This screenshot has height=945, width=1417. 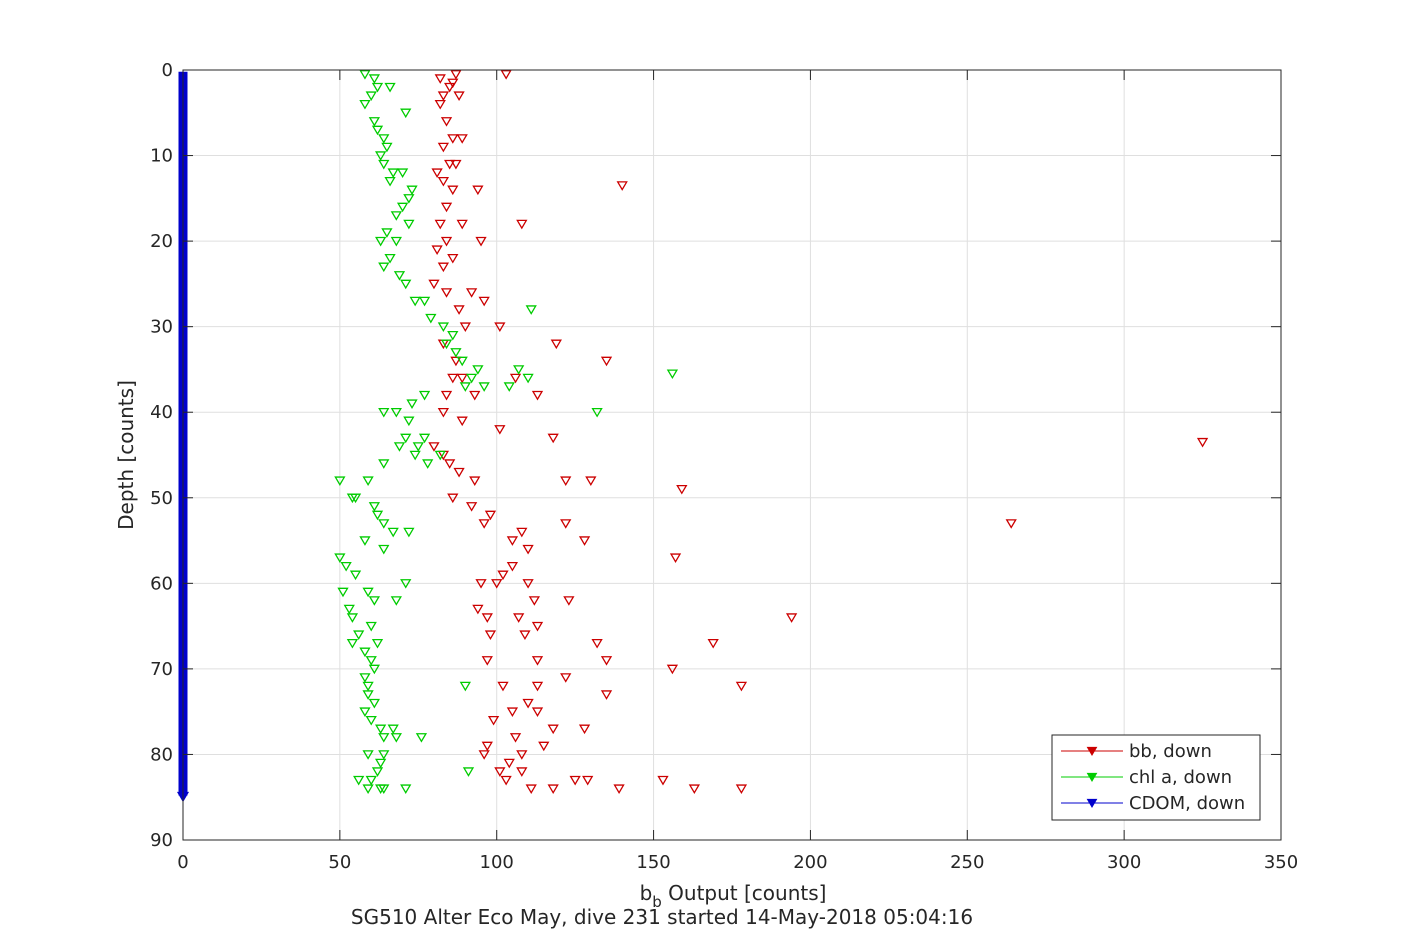 I want to click on x-tick-label: 100, so click(x=497, y=862).